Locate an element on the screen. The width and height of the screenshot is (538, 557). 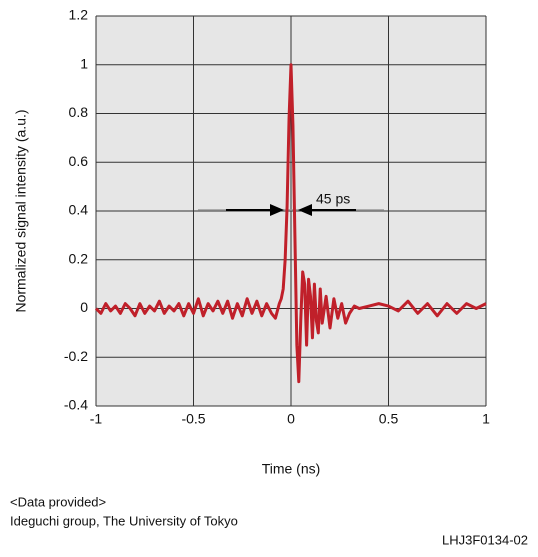
y-tick-label: -0.2 is located at coordinates (76, 356).